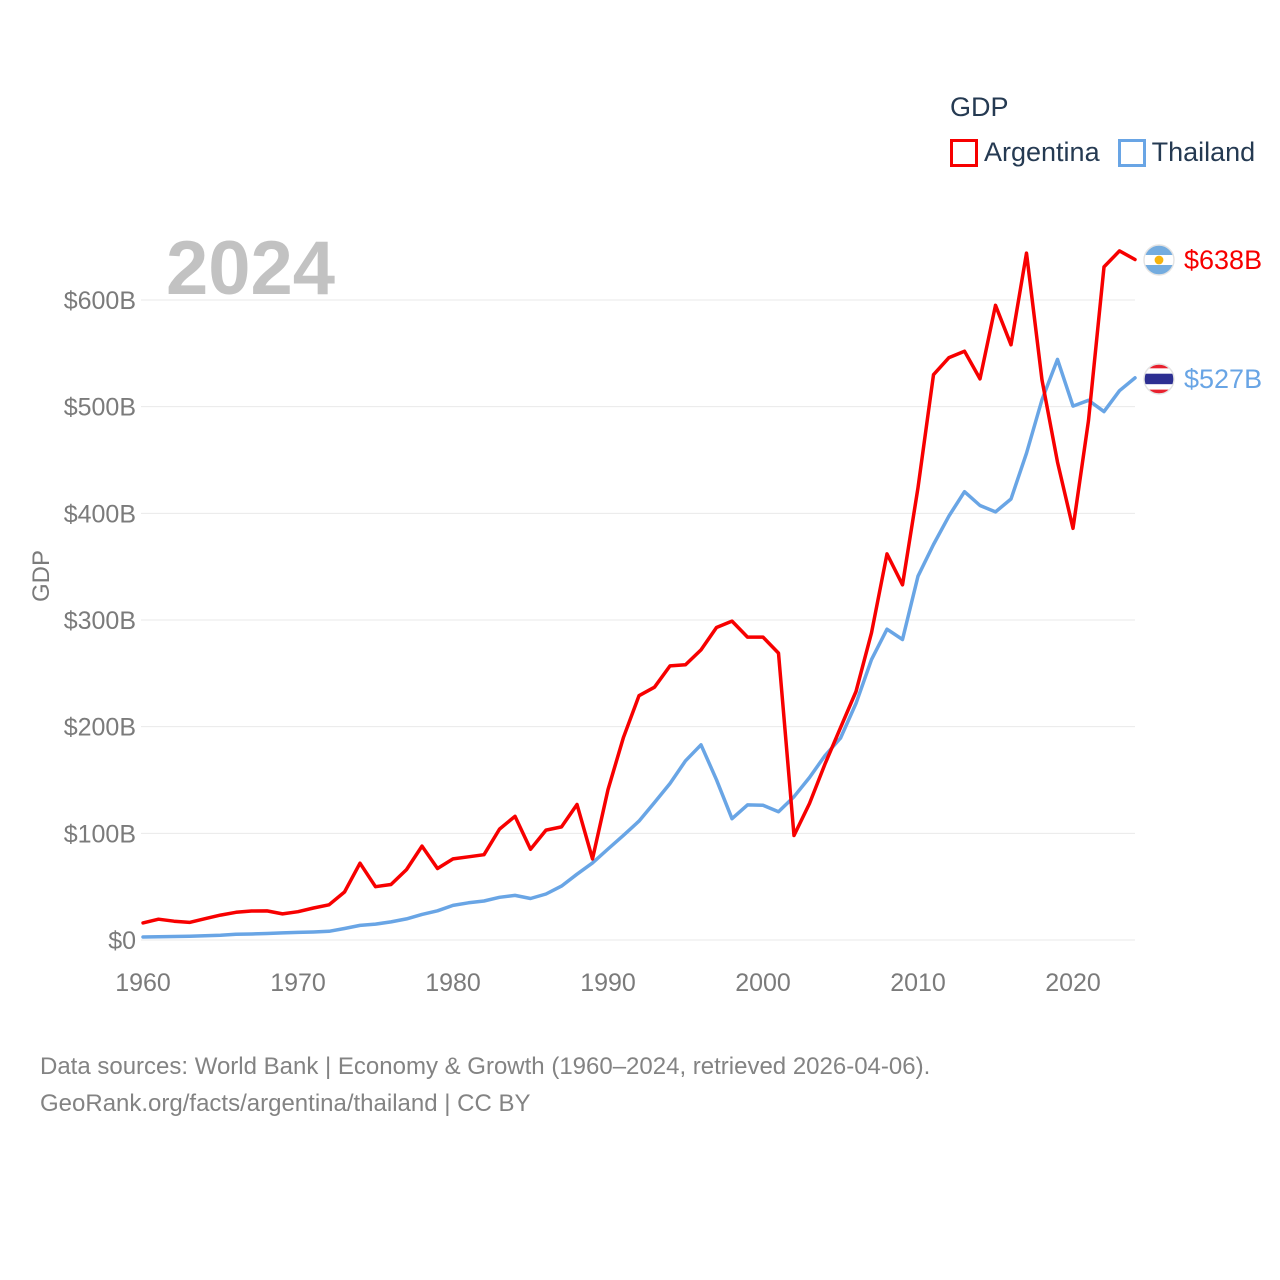 Image resolution: width=1280 pixels, height=1280 pixels. I want to click on legend-title: GDP, so click(979, 107).